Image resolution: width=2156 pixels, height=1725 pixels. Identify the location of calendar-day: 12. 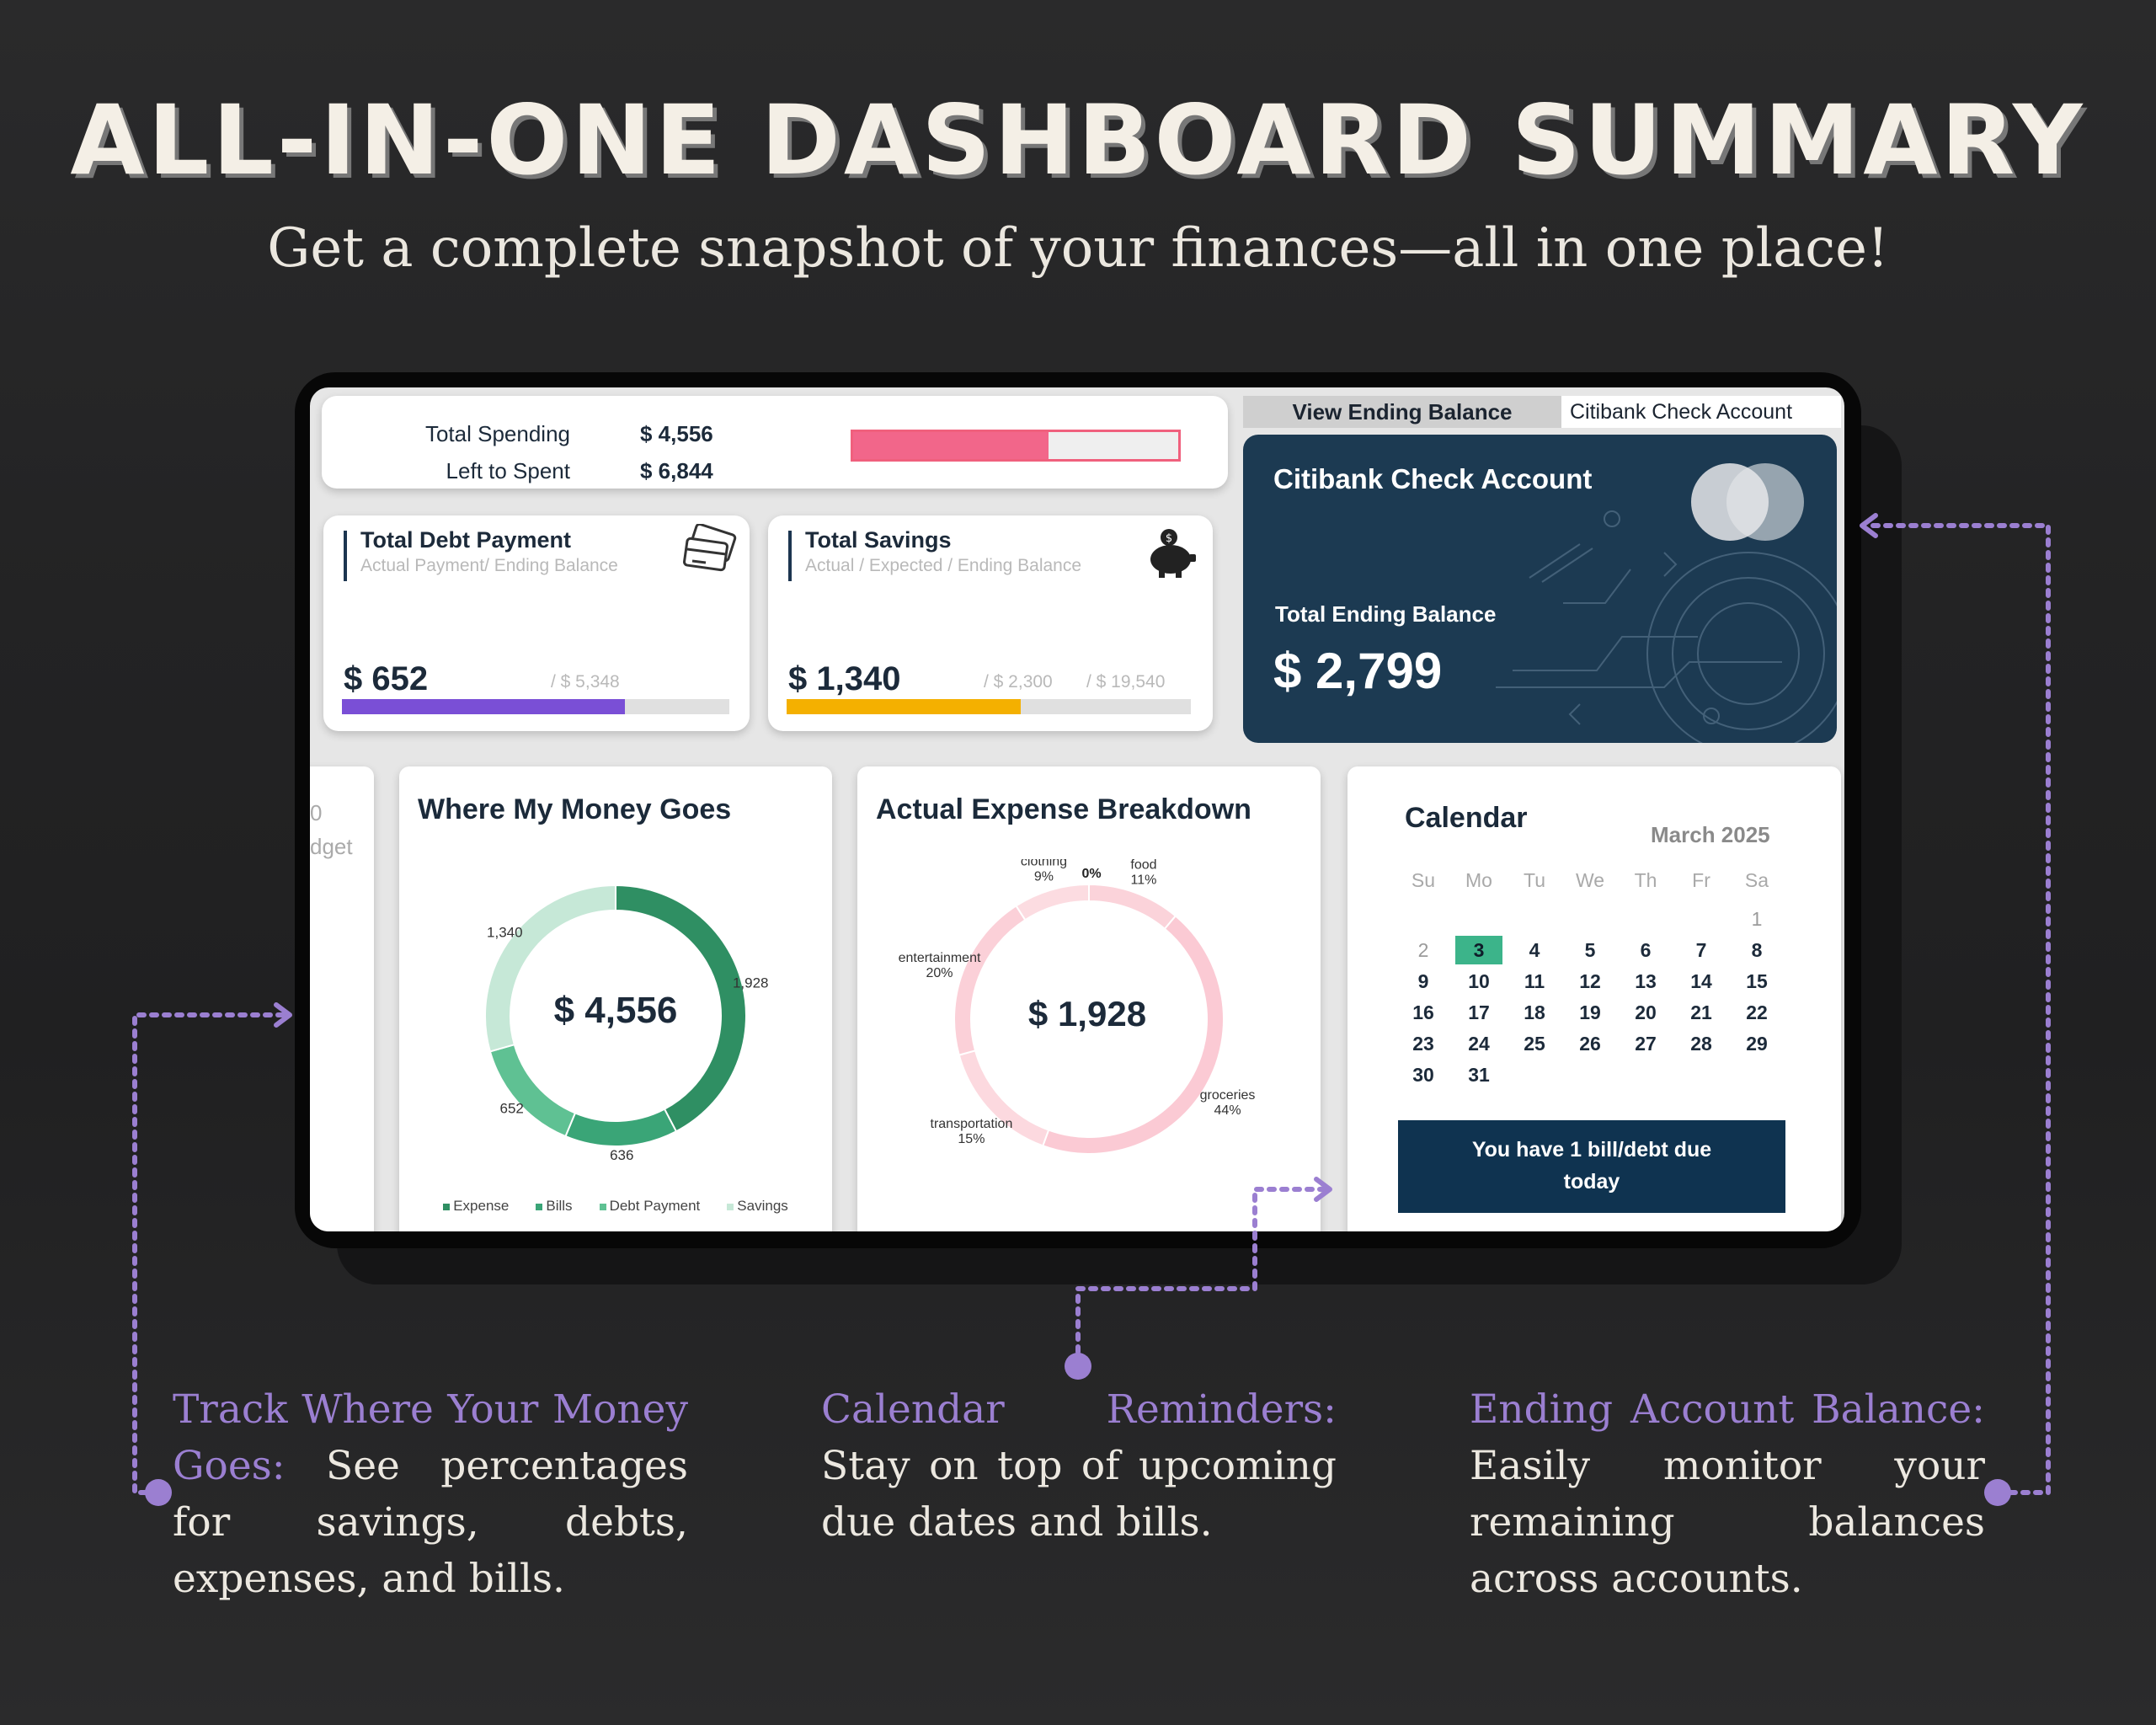
(1590, 981).